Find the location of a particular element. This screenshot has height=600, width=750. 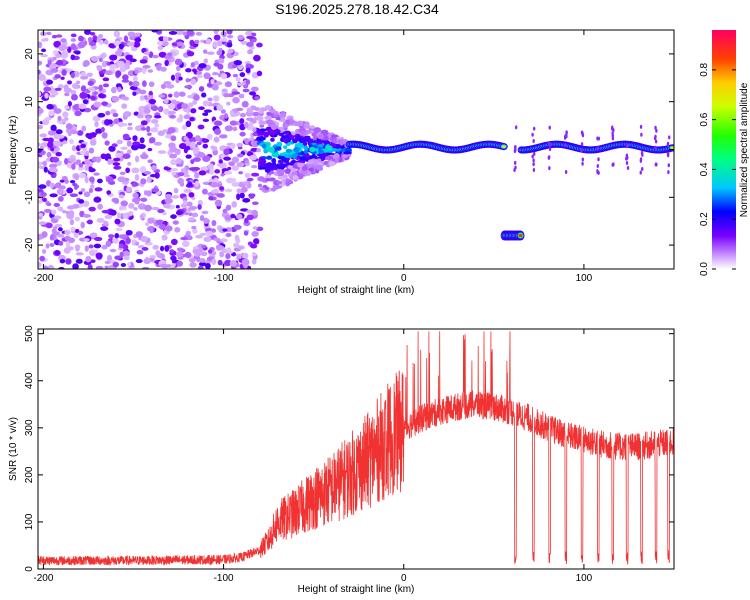

spectrogram-cell-1916 is located at coordinates (287, 132).